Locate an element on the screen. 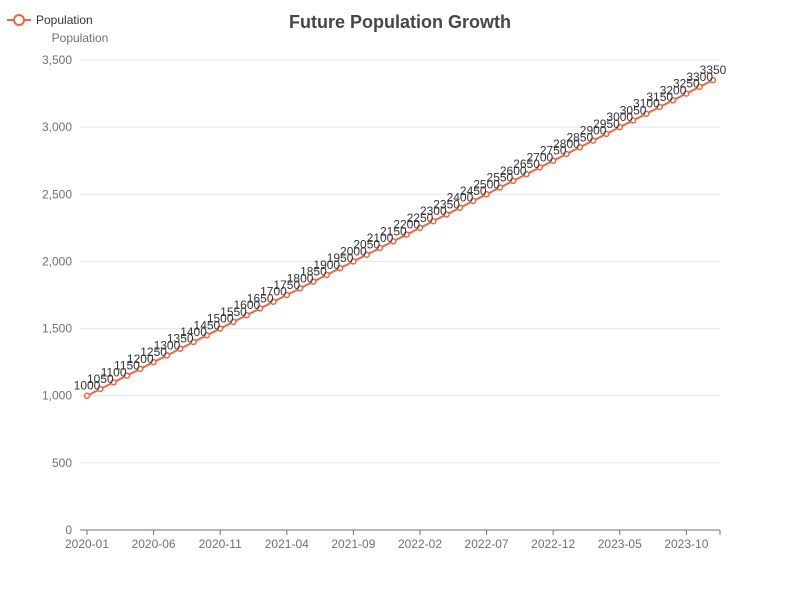 The width and height of the screenshot is (800, 600). legend-label: Population is located at coordinates (64, 20).